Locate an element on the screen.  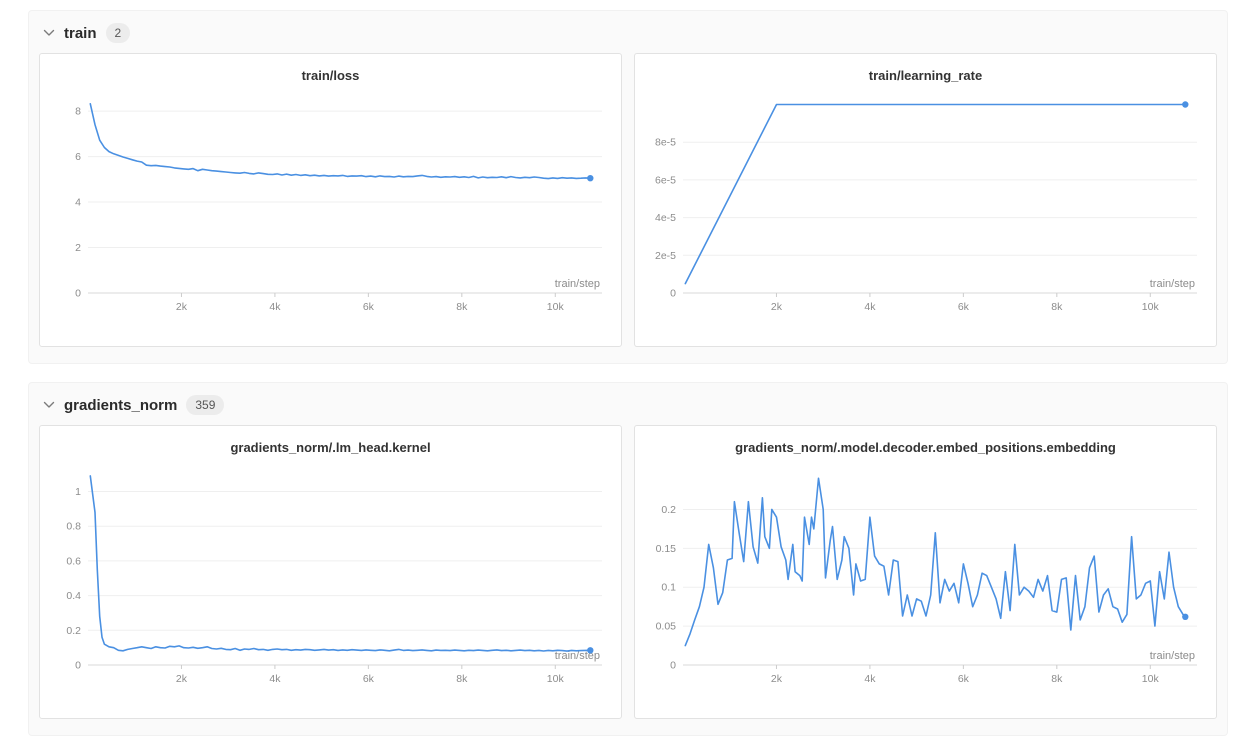
y-tick-label: 8e-5 is located at coordinates (664, 143).